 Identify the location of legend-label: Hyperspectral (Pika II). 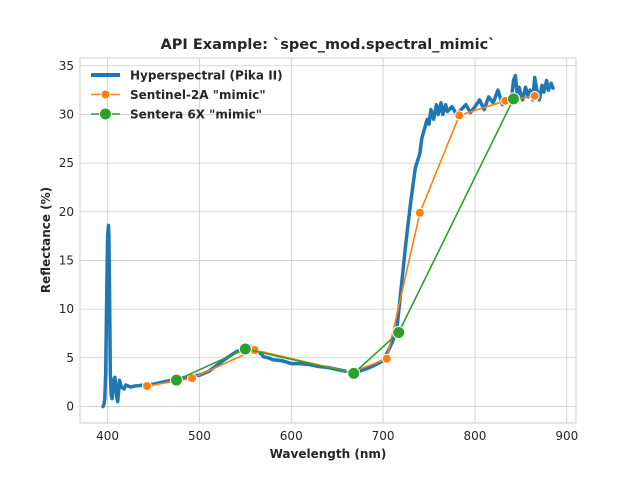
(206, 76).